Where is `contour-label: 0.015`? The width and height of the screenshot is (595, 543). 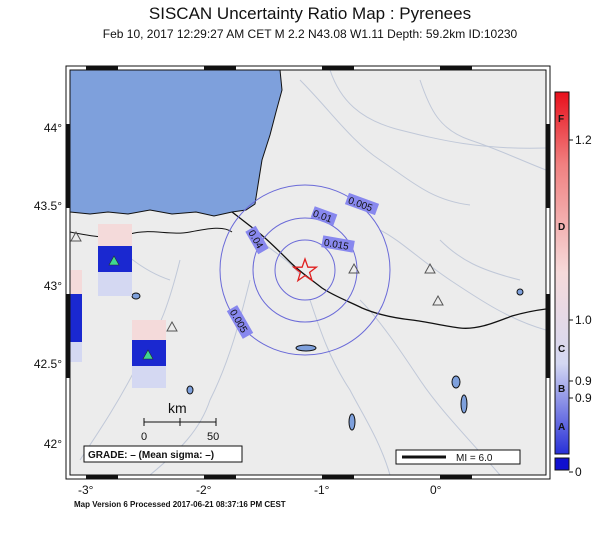
contour-label: 0.015 is located at coordinates (336, 245).